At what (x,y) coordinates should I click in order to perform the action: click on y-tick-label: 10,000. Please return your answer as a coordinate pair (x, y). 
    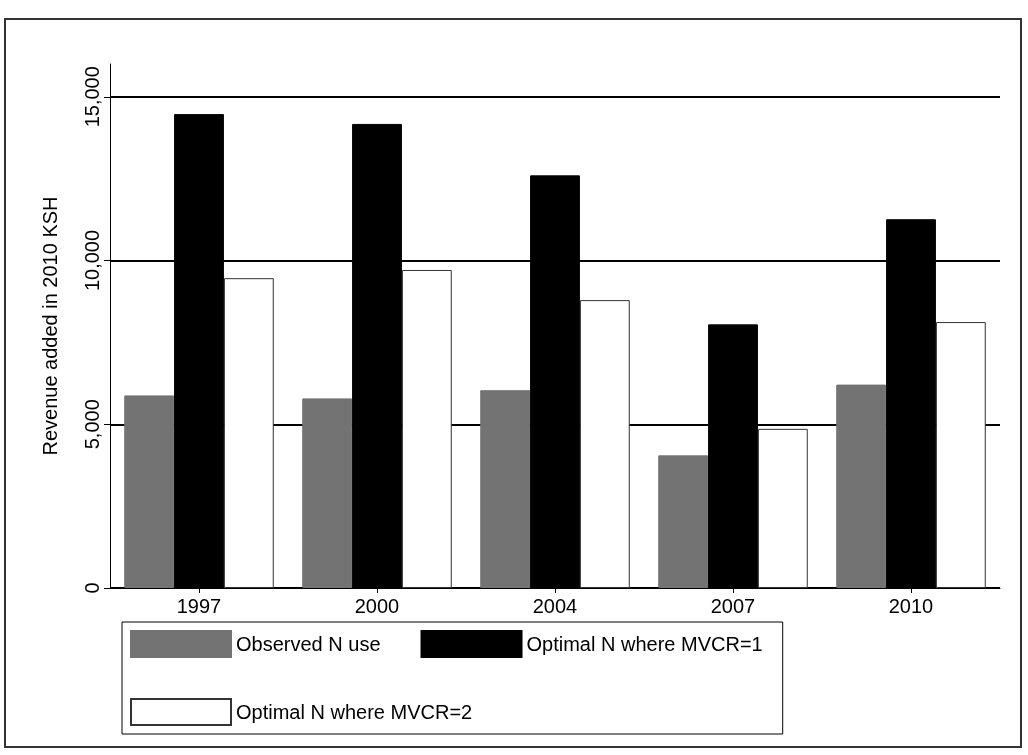
    Looking at the image, I should click on (92, 260).